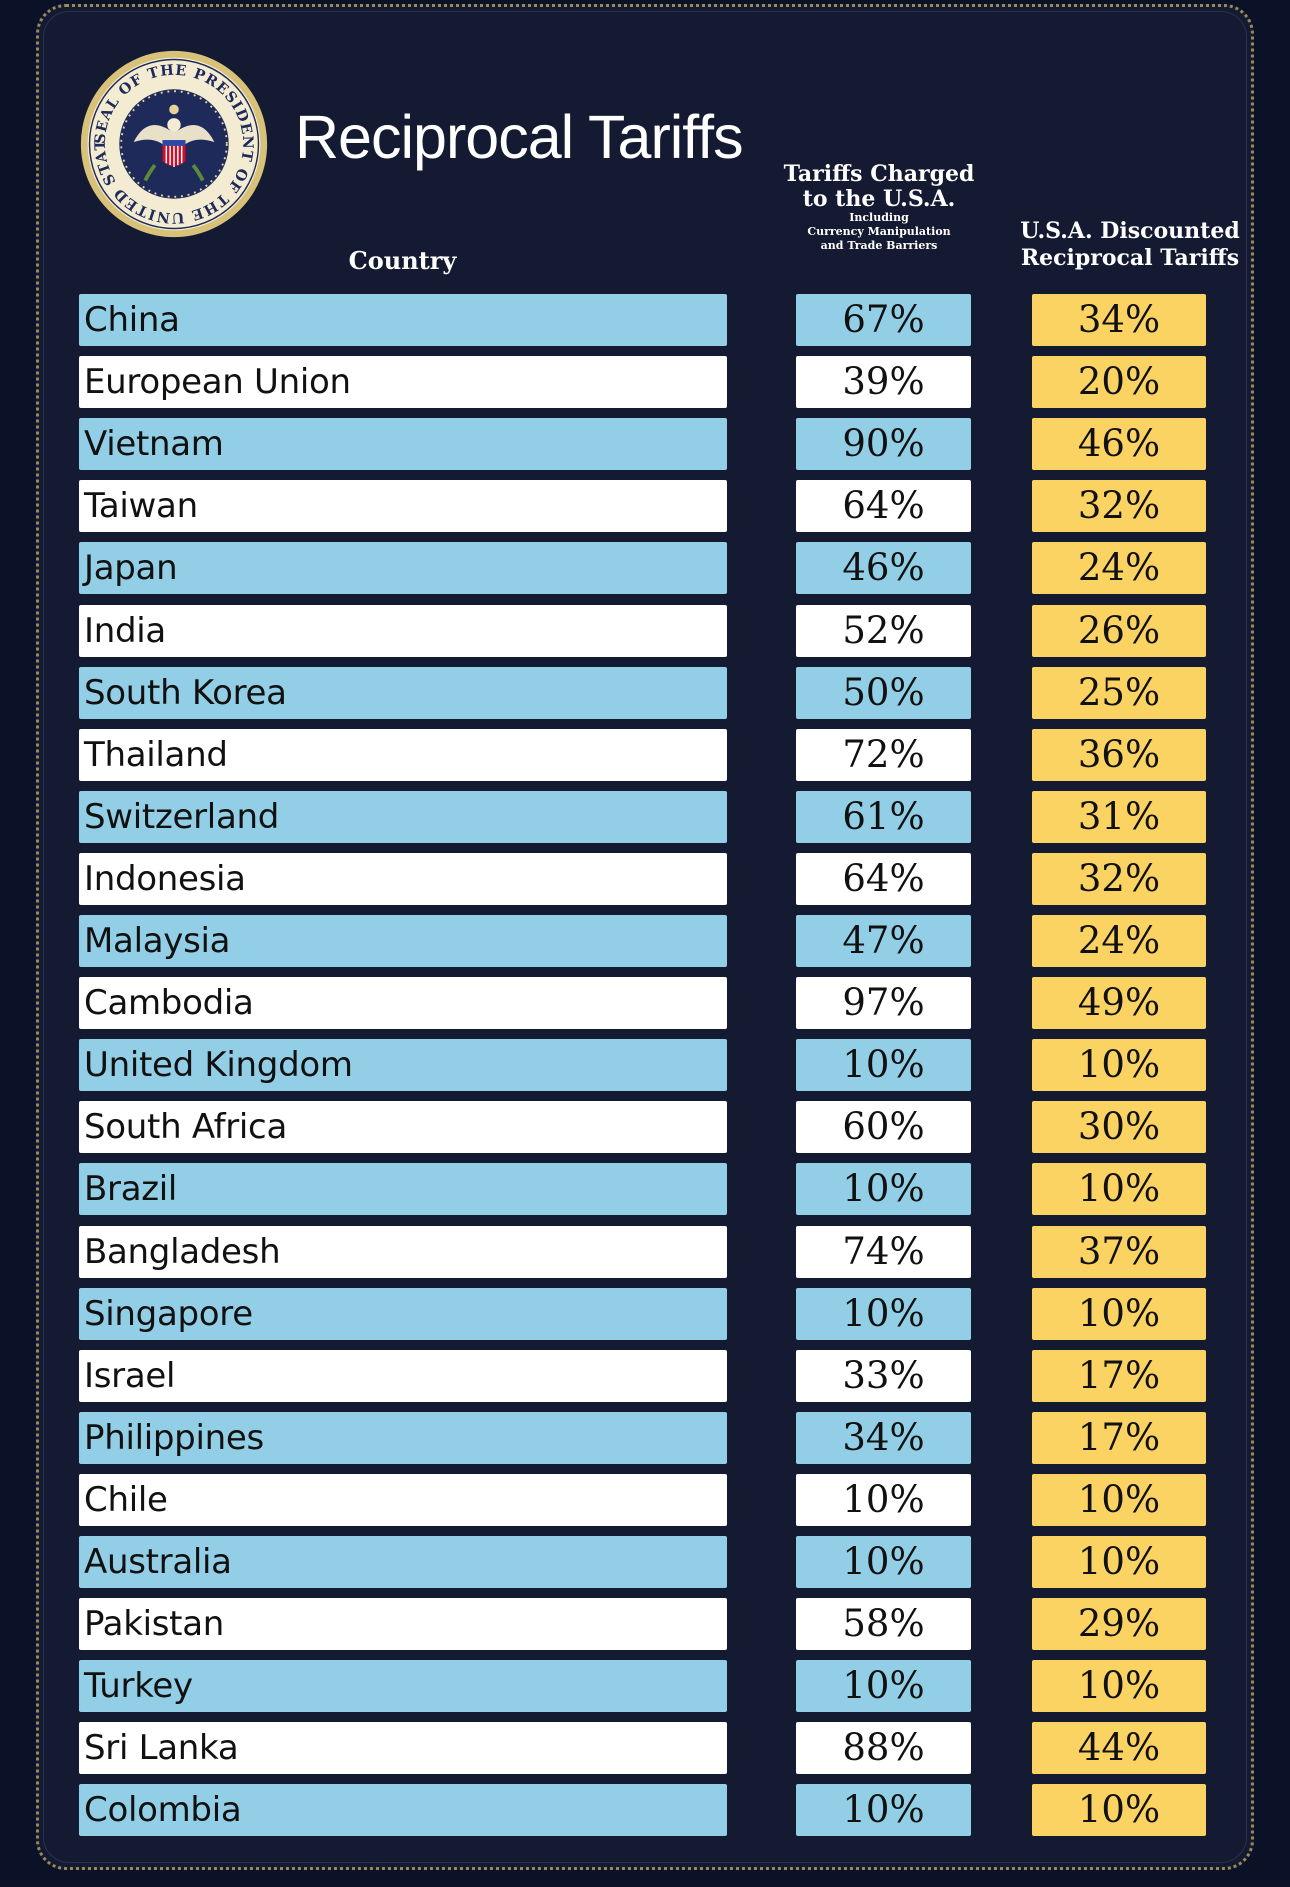 The image size is (1290, 1887). What do you see at coordinates (883, 1437) in the screenshot?
I see `charged-tariff-cell: 34%` at bounding box center [883, 1437].